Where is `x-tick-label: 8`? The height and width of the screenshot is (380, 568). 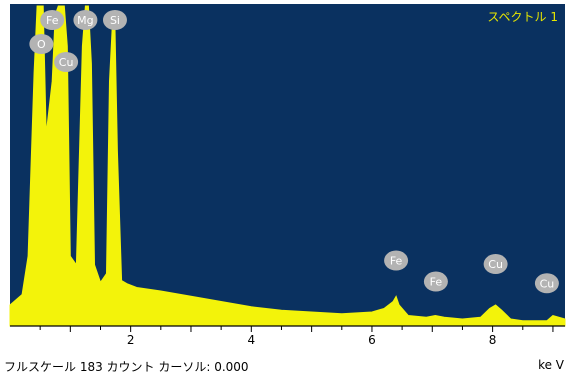 x-tick-label: 8 is located at coordinates (493, 340).